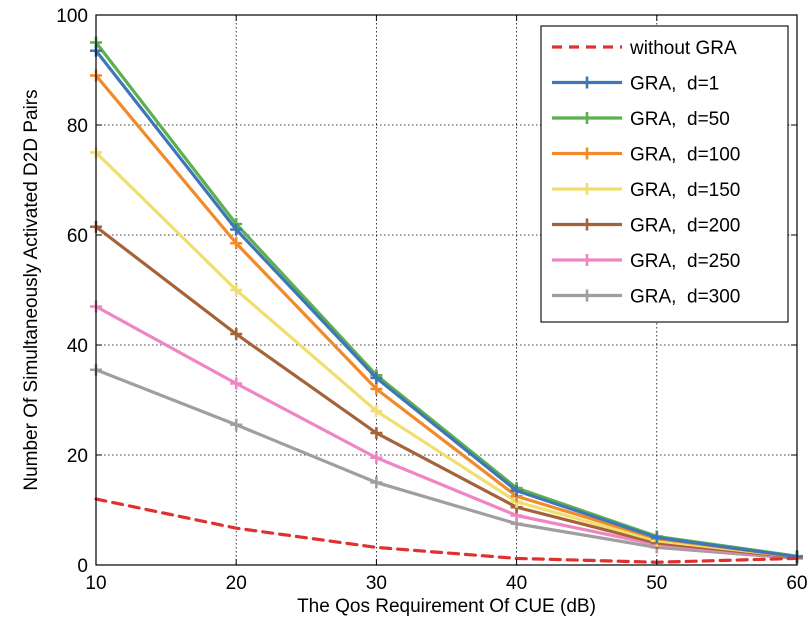 The width and height of the screenshot is (810, 630). I want to click on y-tick-label: 60, so click(77, 236).